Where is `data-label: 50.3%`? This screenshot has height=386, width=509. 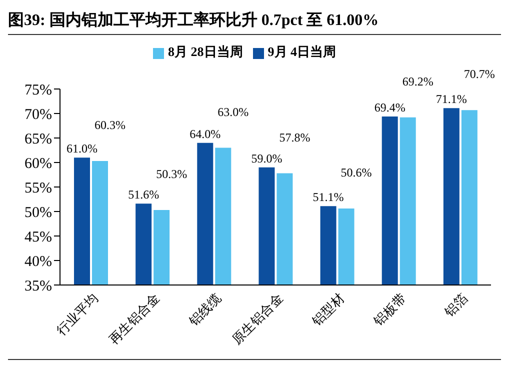
data-label: 50.3% is located at coordinates (172, 174).